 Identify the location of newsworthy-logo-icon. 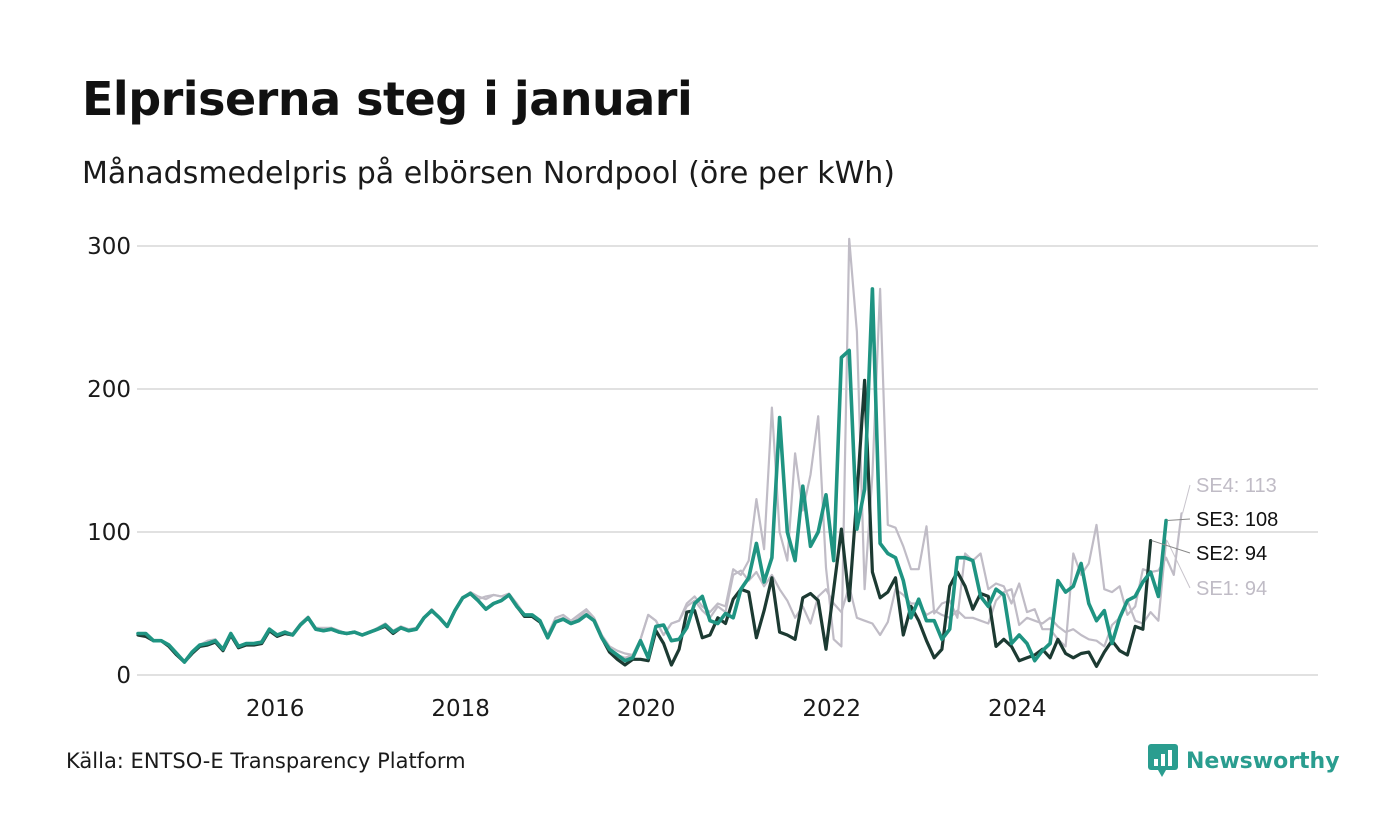
(1163, 760).